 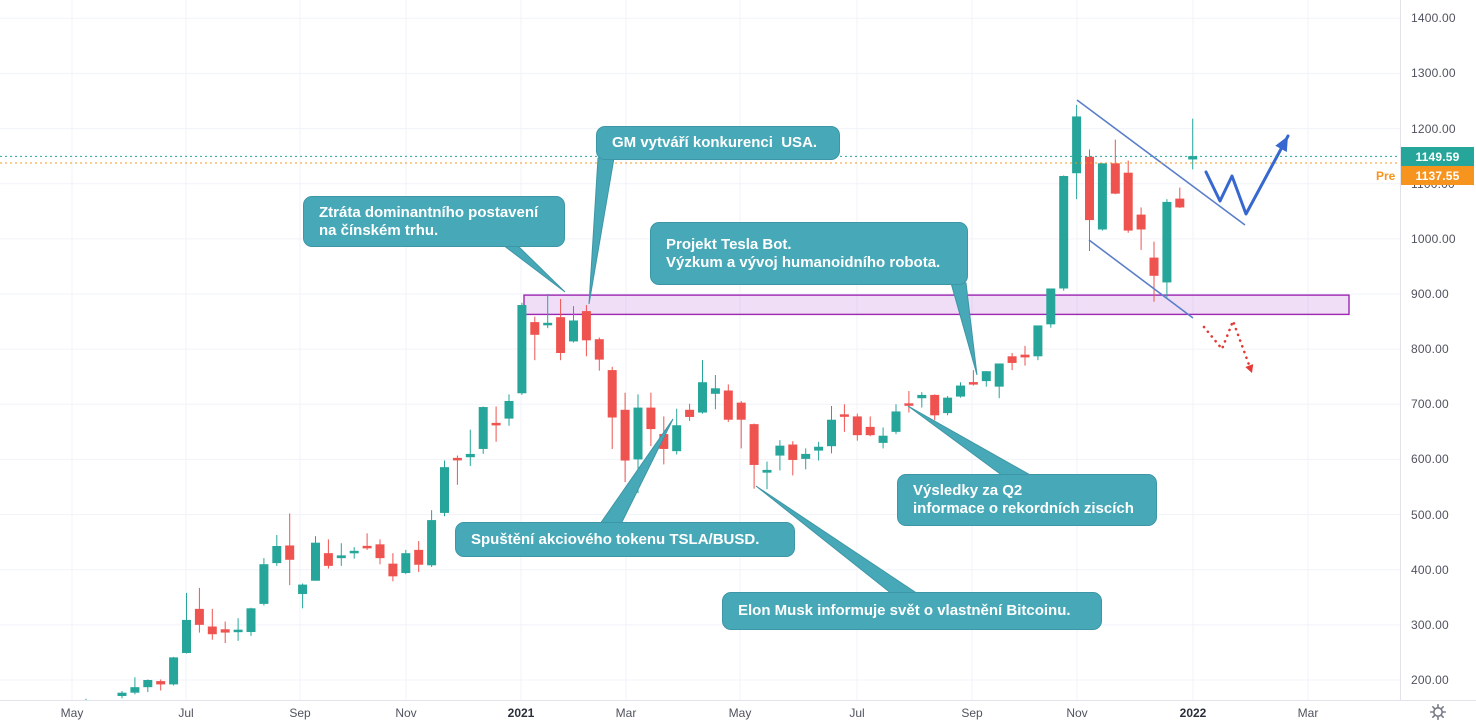 I want to click on callout-tail-vysledky, so click(x=970, y=441).